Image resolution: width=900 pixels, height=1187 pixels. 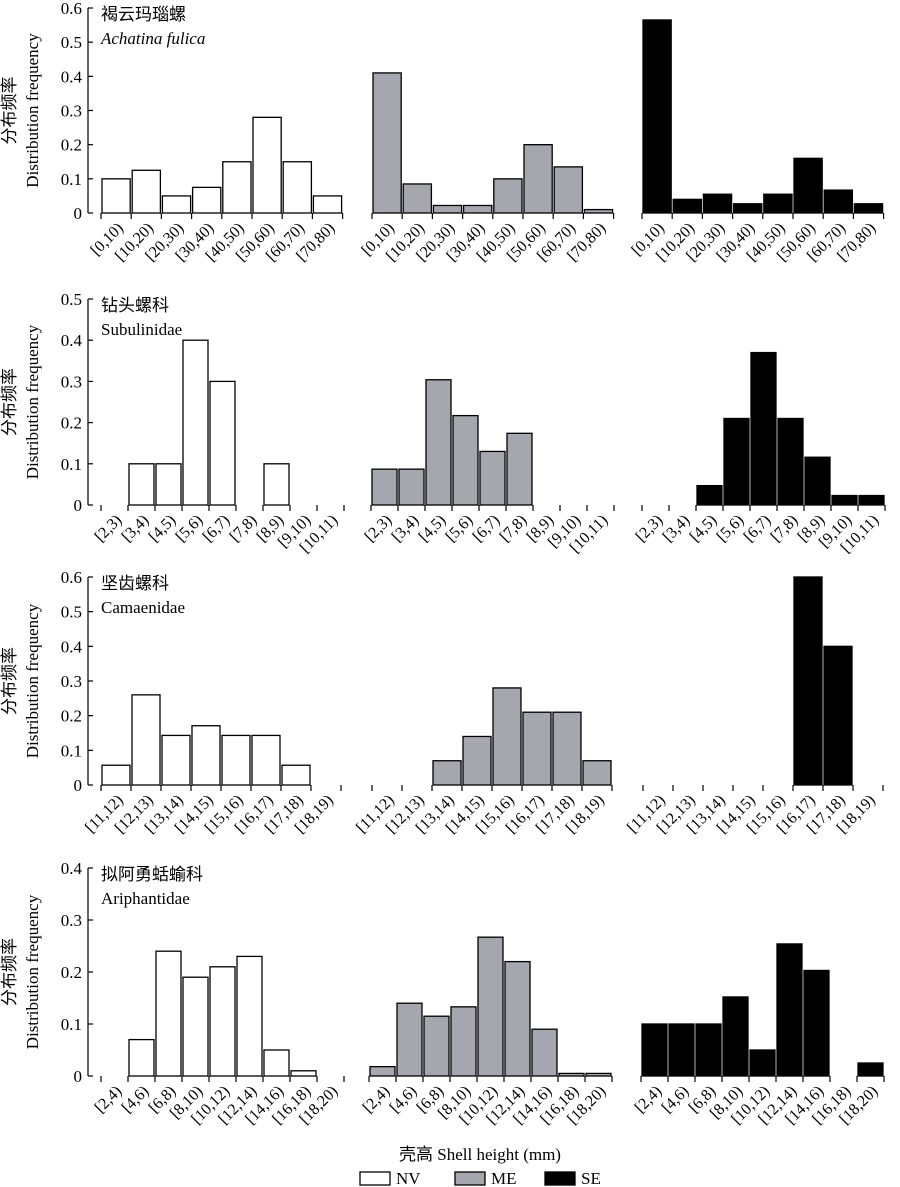 What do you see at coordinates (591, 1178) in the screenshot?
I see `legend-label-se: SE` at bounding box center [591, 1178].